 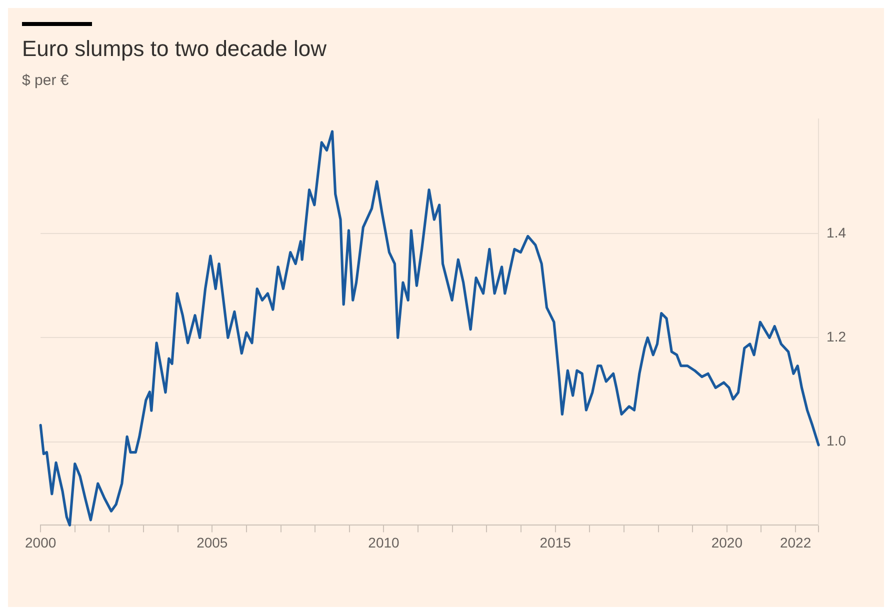 I want to click on x-tick-label: 2010, so click(x=384, y=542).